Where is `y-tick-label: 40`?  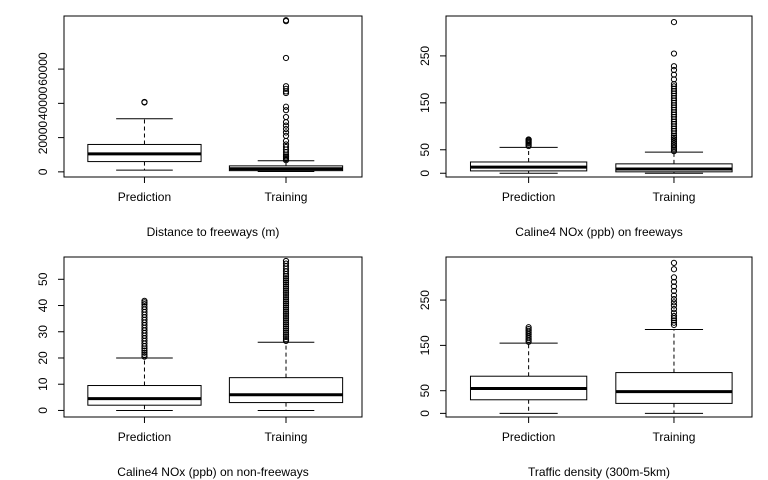
y-tick-label: 40 is located at coordinates (43, 306).